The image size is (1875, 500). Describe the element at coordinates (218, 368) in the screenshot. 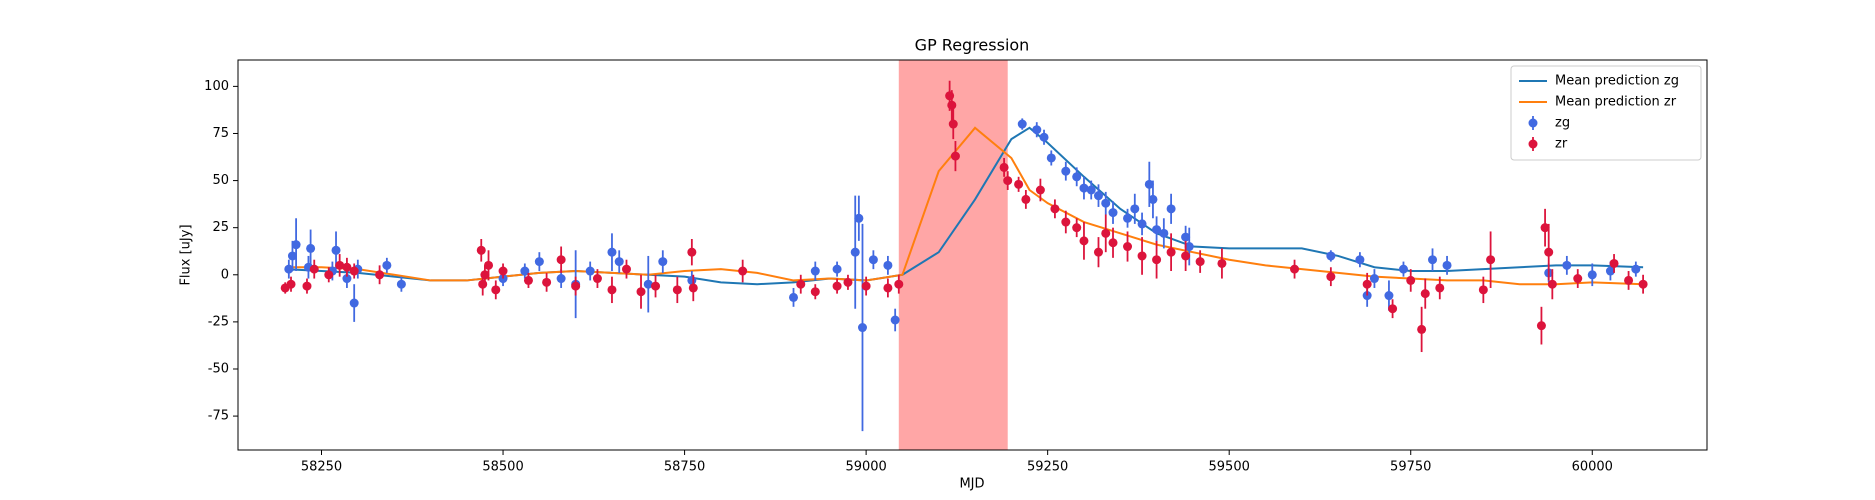

I see `y-tick-label: -50` at that location.